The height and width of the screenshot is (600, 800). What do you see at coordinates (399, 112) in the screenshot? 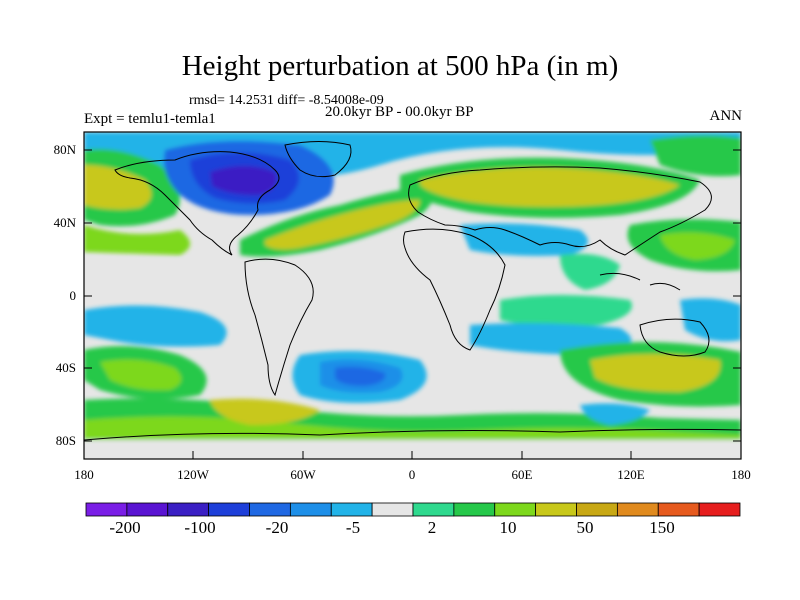
I see `period-label: 20.0kyr BP - 00.0kyr BP` at bounding box center [399, 112].